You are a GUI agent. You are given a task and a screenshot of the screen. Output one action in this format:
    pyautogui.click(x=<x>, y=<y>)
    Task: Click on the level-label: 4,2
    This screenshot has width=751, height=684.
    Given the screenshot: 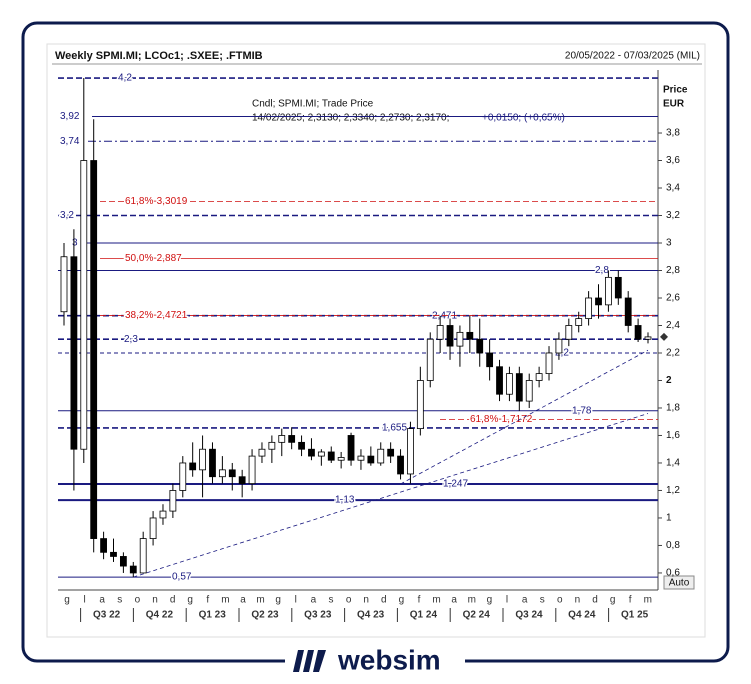 What is the action you would take?
    pyautogui.click(x=125, y=78)
    